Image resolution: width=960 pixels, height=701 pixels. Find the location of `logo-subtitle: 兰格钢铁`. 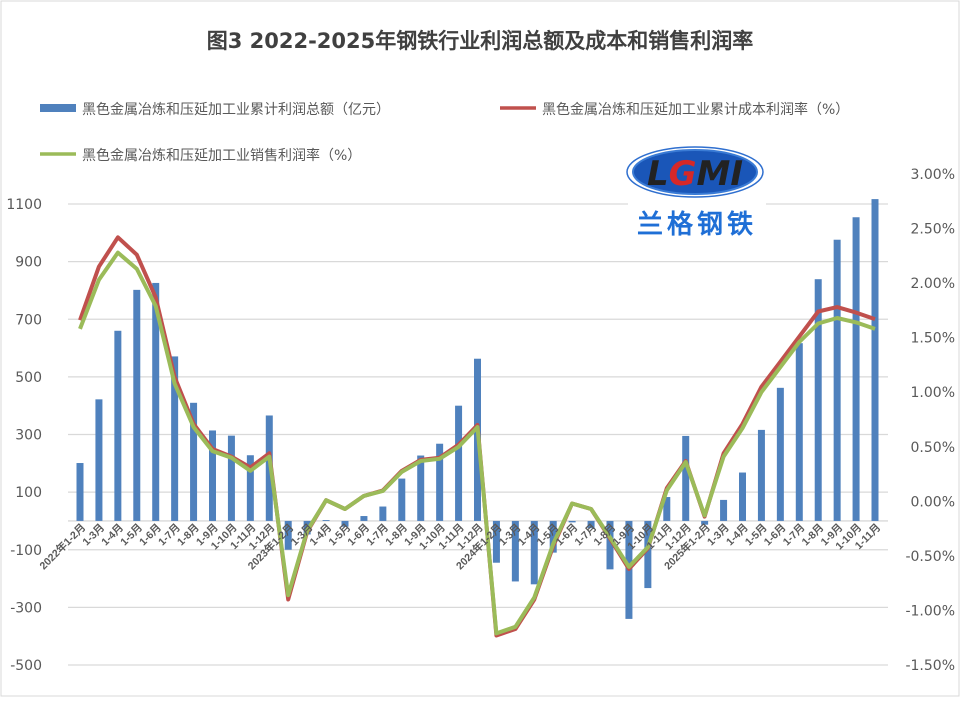

logo-subtitle: 兰格钢铁 is located at coordinates (697, 224).